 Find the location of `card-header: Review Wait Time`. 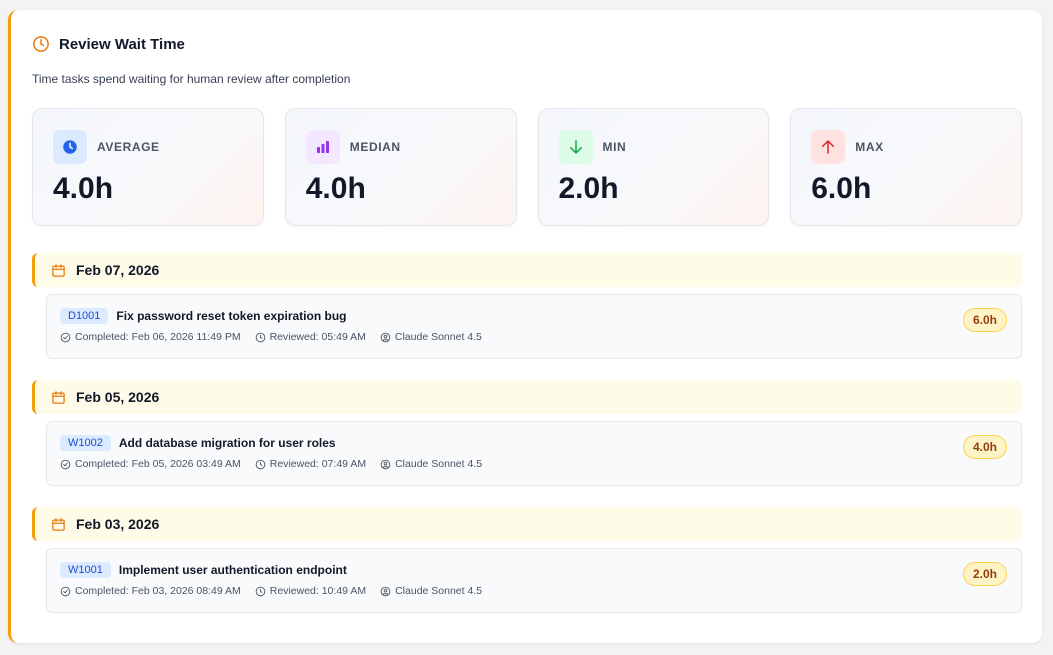

card-header: Review Wait Time is located at coordinates (527, 44).